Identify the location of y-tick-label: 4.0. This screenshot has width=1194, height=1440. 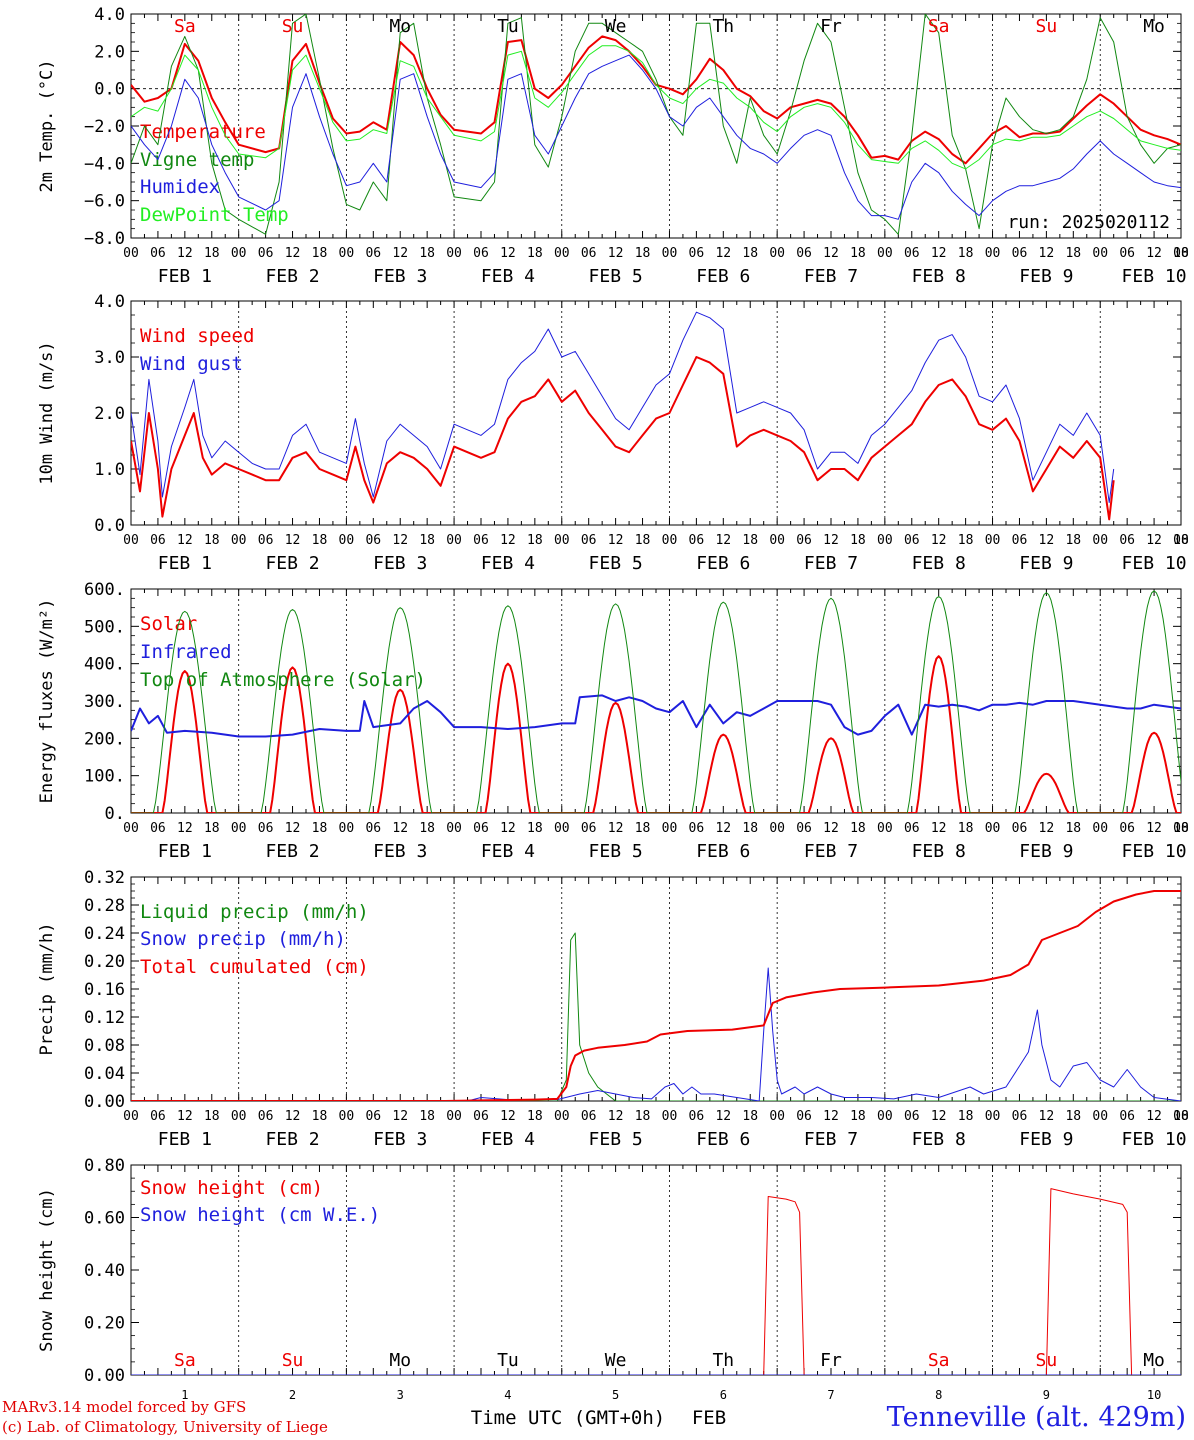
(109, 15).